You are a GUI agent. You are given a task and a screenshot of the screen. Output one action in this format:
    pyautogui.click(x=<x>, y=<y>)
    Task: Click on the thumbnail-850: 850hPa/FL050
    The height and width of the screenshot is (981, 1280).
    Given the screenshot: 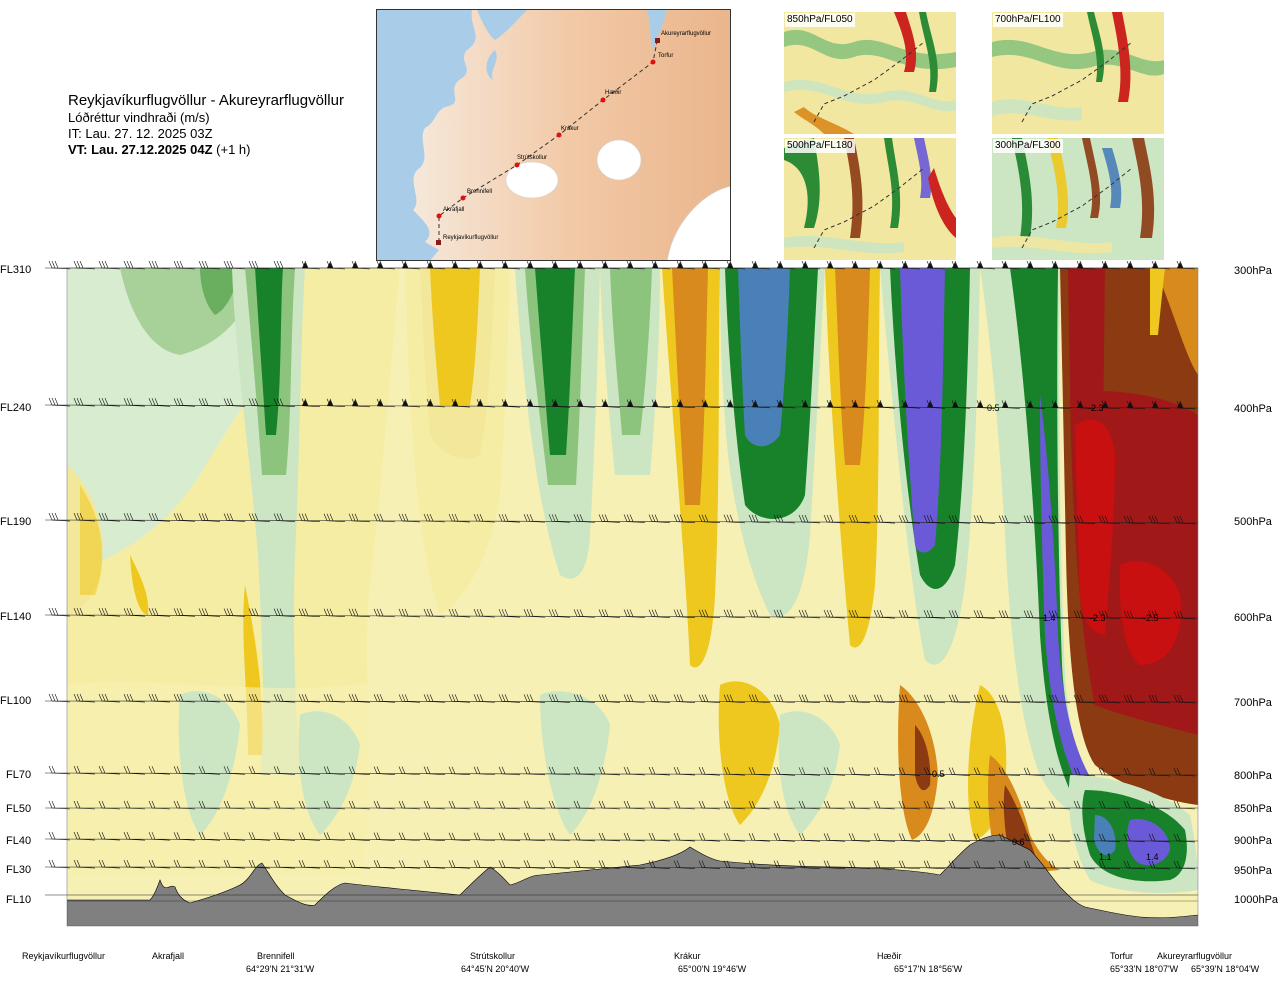 What is the action you would take?
    pyautogui.click(x=870, y=73)
    